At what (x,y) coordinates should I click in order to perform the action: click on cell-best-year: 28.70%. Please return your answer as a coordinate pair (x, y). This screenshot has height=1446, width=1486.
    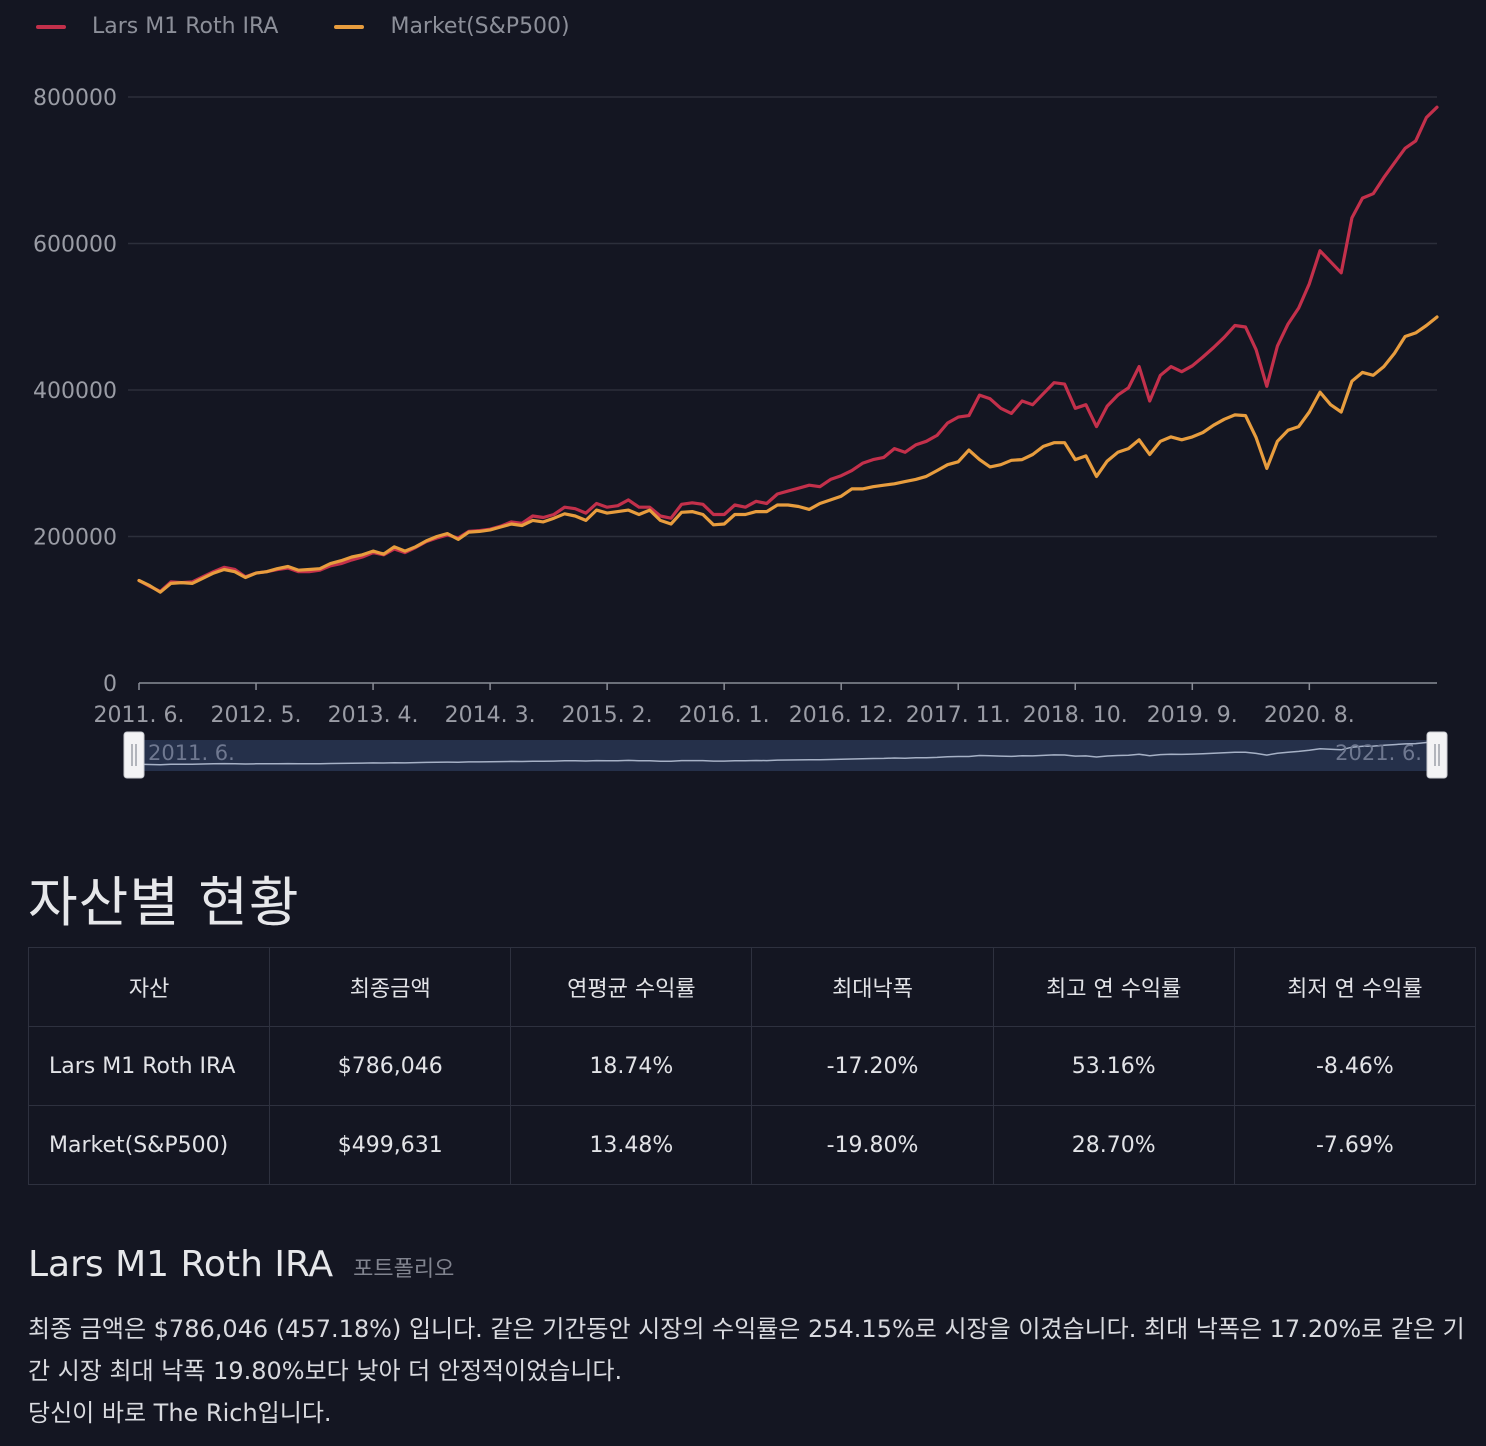
    Looking at the image, I should click on (1113, 1145).